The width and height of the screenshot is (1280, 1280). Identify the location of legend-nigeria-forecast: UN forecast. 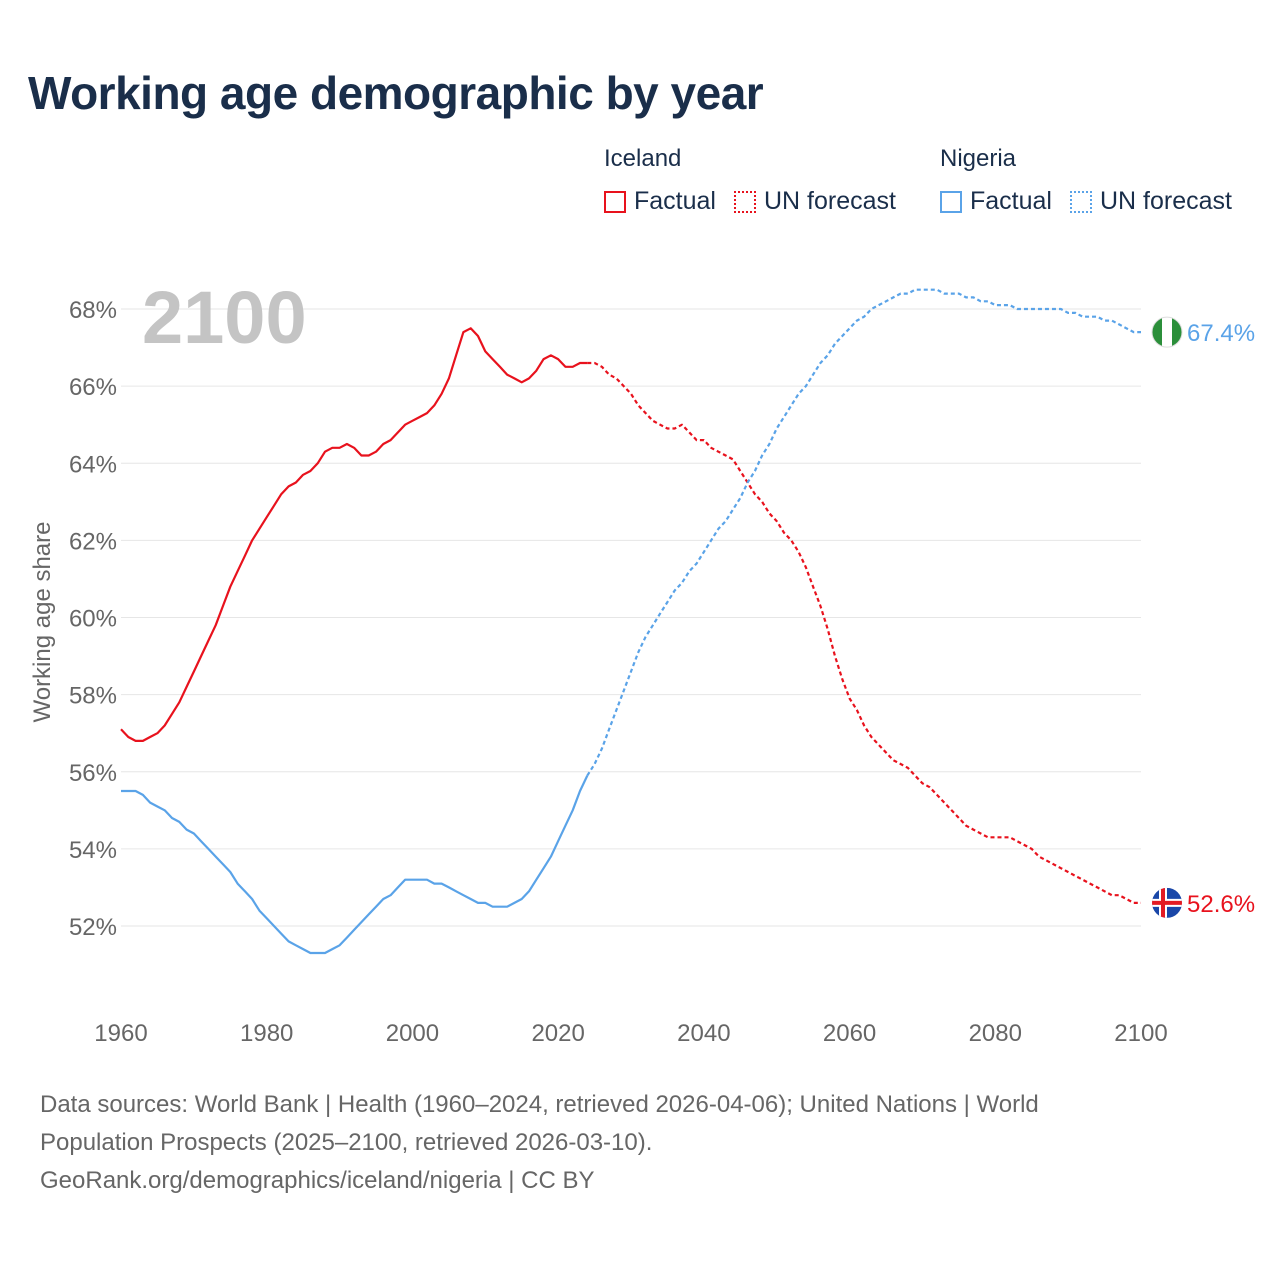
(1150, 201).